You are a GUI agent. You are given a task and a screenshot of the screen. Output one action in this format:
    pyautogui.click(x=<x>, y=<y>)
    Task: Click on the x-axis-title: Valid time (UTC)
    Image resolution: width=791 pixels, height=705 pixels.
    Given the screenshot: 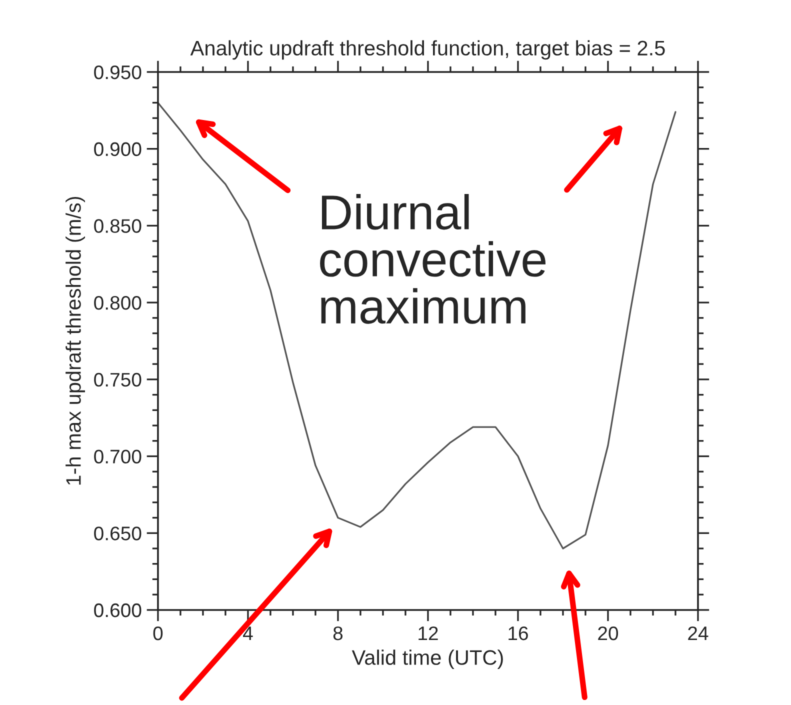 What is the action you would take?
    pyautogui.click(x=427, y=660)
    